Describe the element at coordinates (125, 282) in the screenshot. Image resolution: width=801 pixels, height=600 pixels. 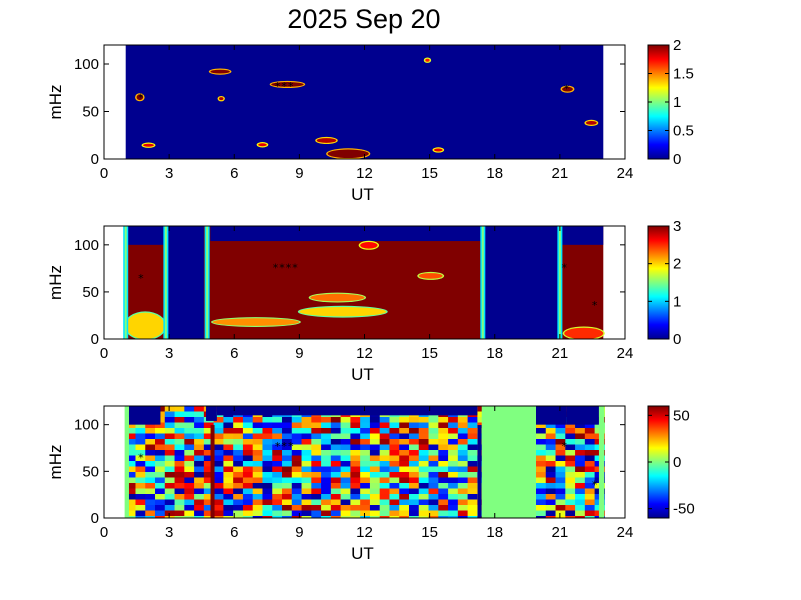
I see `boundary-line` at that location.